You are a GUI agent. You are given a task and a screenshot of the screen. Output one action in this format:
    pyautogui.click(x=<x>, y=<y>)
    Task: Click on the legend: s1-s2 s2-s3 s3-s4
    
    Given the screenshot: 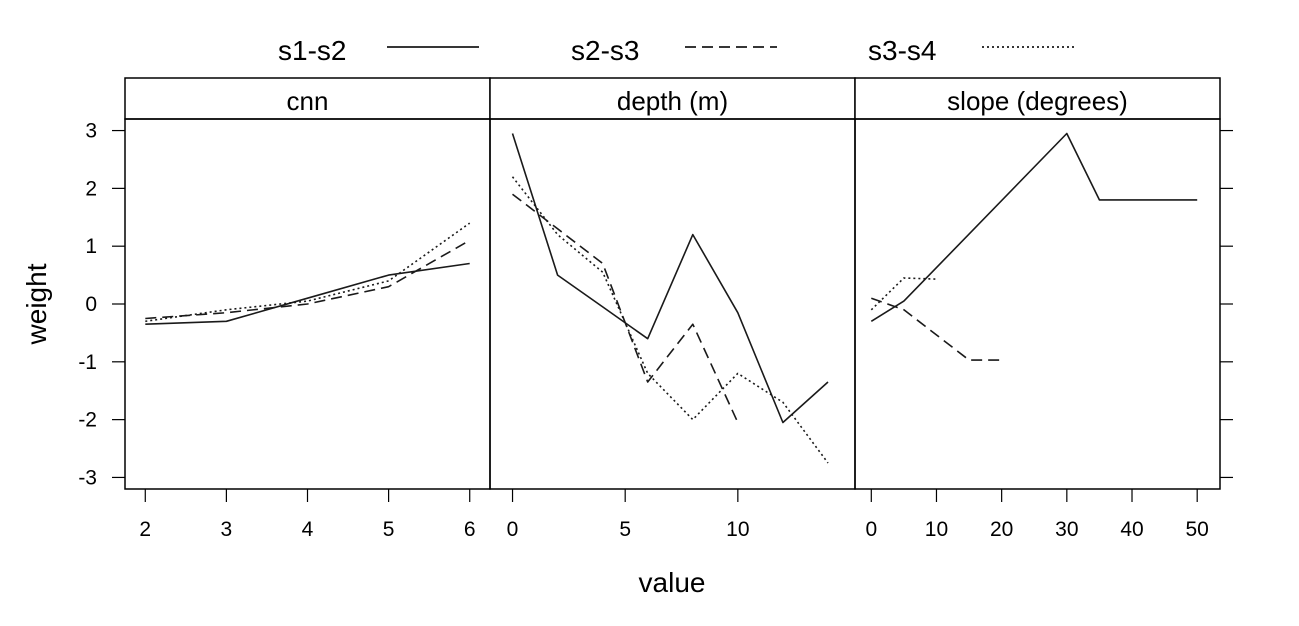 What is the action you would take?
    pyautogui.click(x=676, y=50)
    